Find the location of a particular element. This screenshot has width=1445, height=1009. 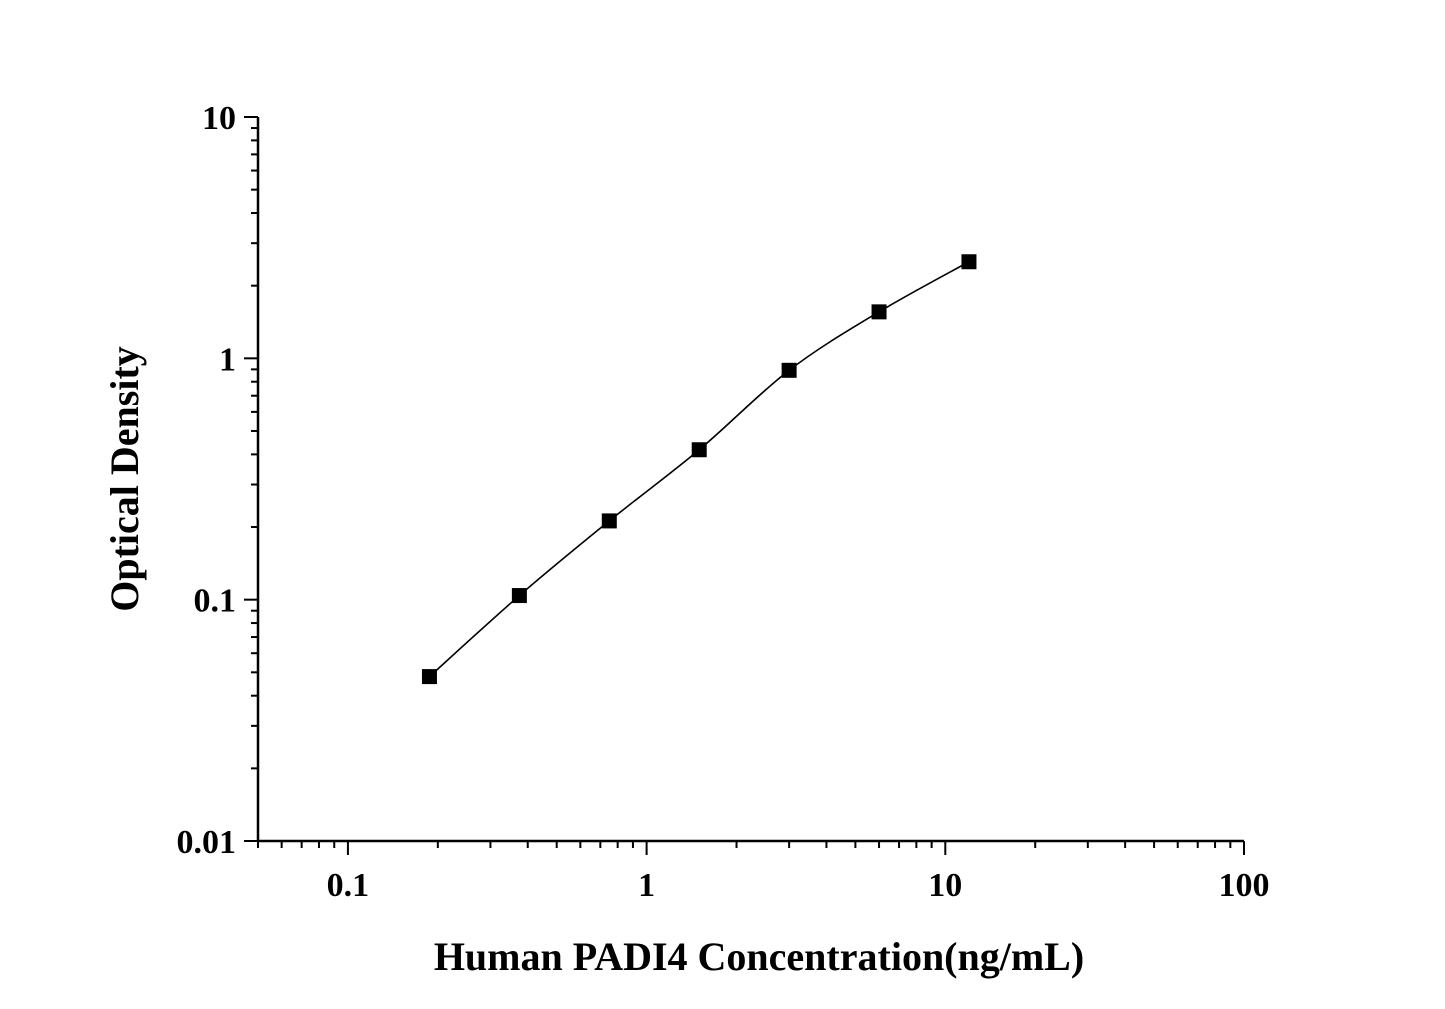

y-tick-label: 10 is located at coordinates (219, 118).